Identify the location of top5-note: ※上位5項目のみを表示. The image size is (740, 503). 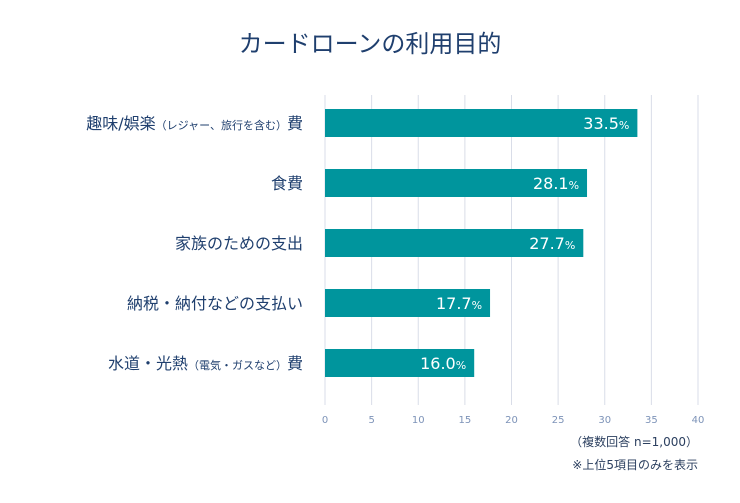
(635, 464).